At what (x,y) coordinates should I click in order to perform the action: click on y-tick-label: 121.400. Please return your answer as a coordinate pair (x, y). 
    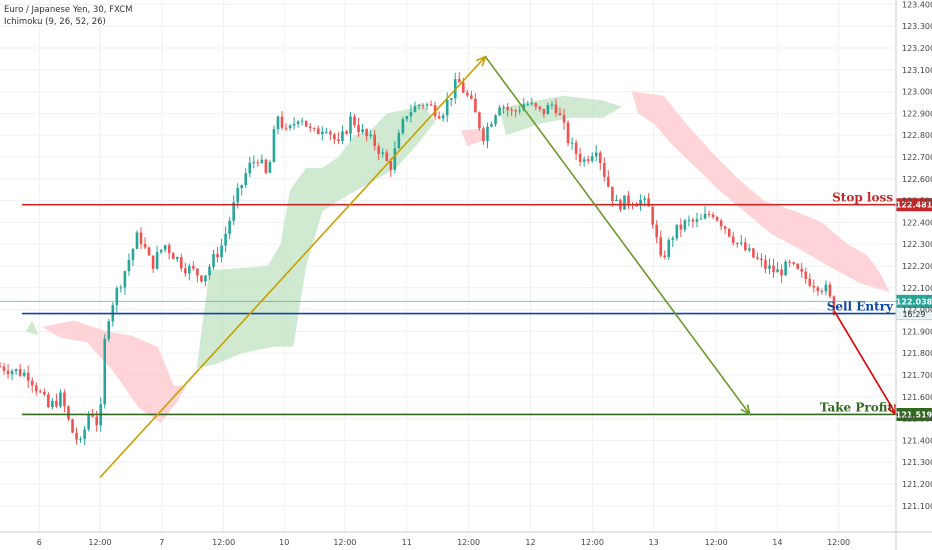
    Looking at the image, I should click on (917, 440).